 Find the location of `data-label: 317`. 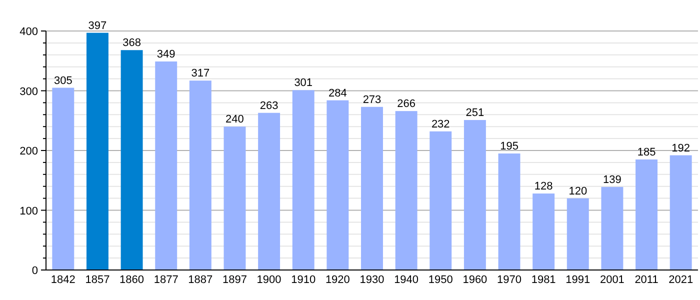

data-label: 317 is located at coordinates (200, 74).